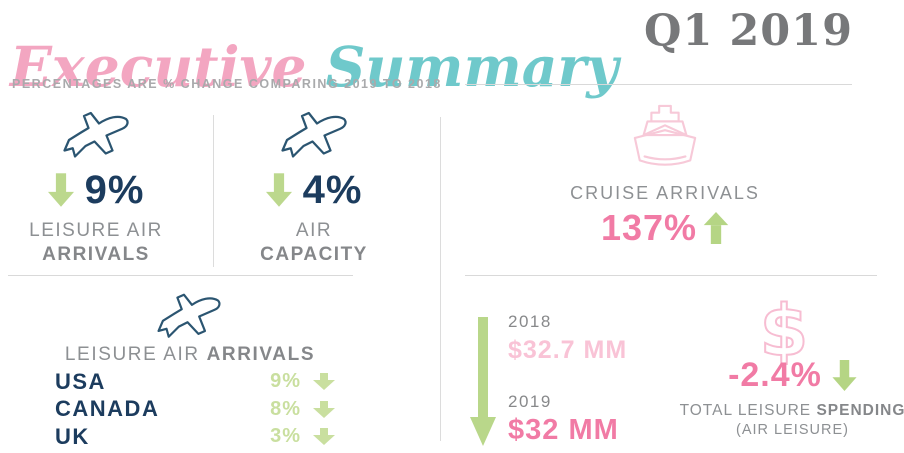 The height and width of the screenshot is (453, 904). What do you see at coordinates (72, 436) in the screenshot?
I see `country-label: UK` at bounding box center [72, 436].